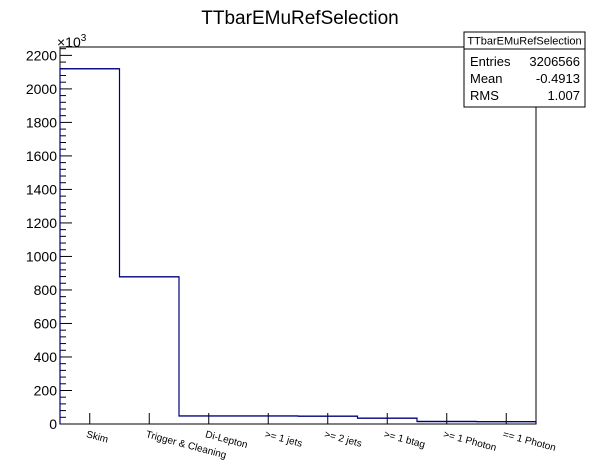 The height and width of the screenshot is (472, 596). What do you see at coordinates (84, 38) in the screenshot?
I see `y-exponent-power: 3` at bounding box center [84, 38].